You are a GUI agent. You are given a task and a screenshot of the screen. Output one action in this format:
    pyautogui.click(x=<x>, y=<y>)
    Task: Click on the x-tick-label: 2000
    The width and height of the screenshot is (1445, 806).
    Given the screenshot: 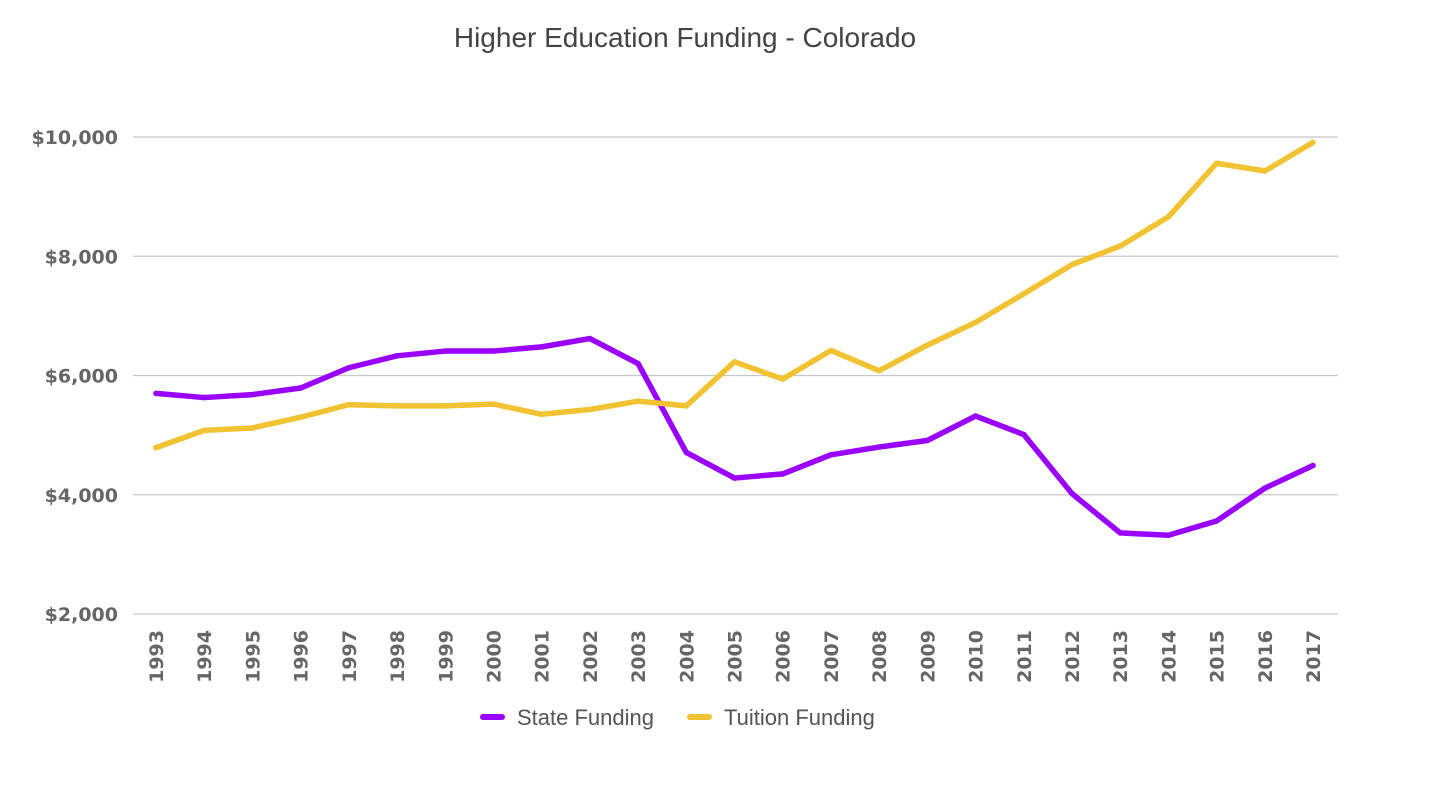 What is the action you would take?
    pyautogui.click(x=494, y=656)
    